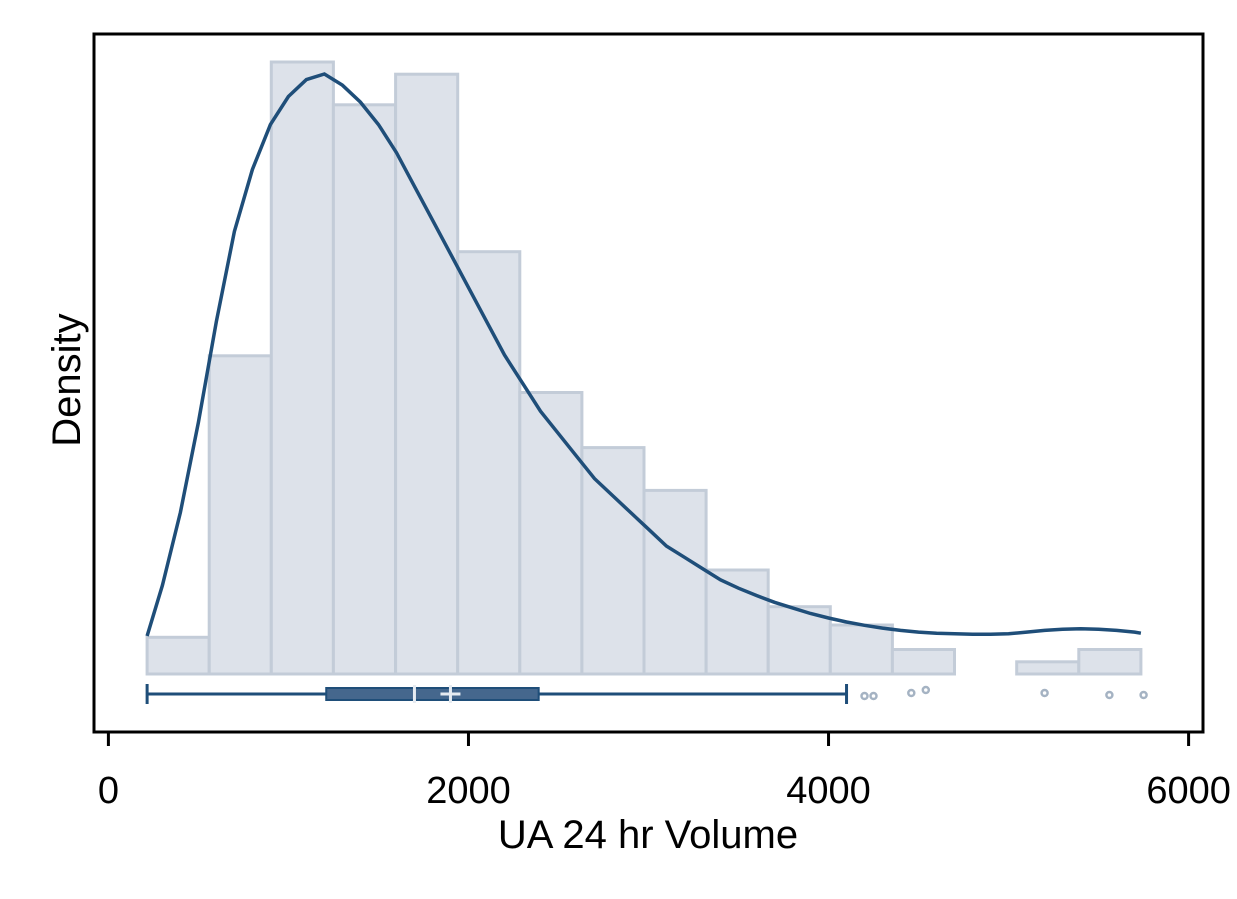  What do you see at coordinates (432, 694) in the screenshot?
I see `iqr-box` at bounding box center [432, 694].